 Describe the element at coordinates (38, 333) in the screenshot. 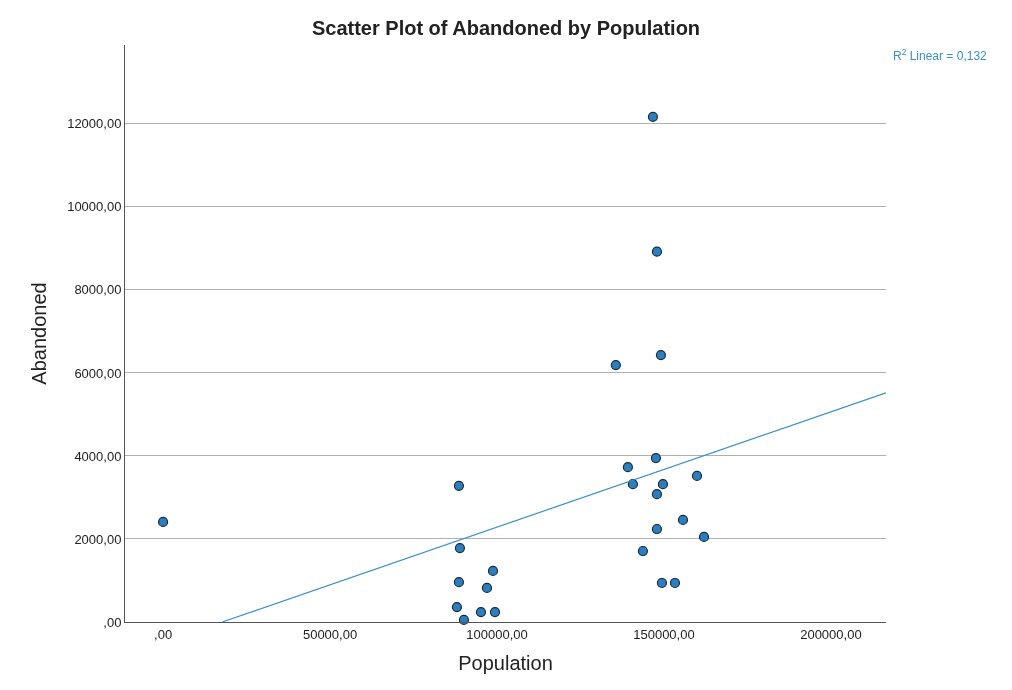

I see `y-axis-title: Abandoned` at that location.